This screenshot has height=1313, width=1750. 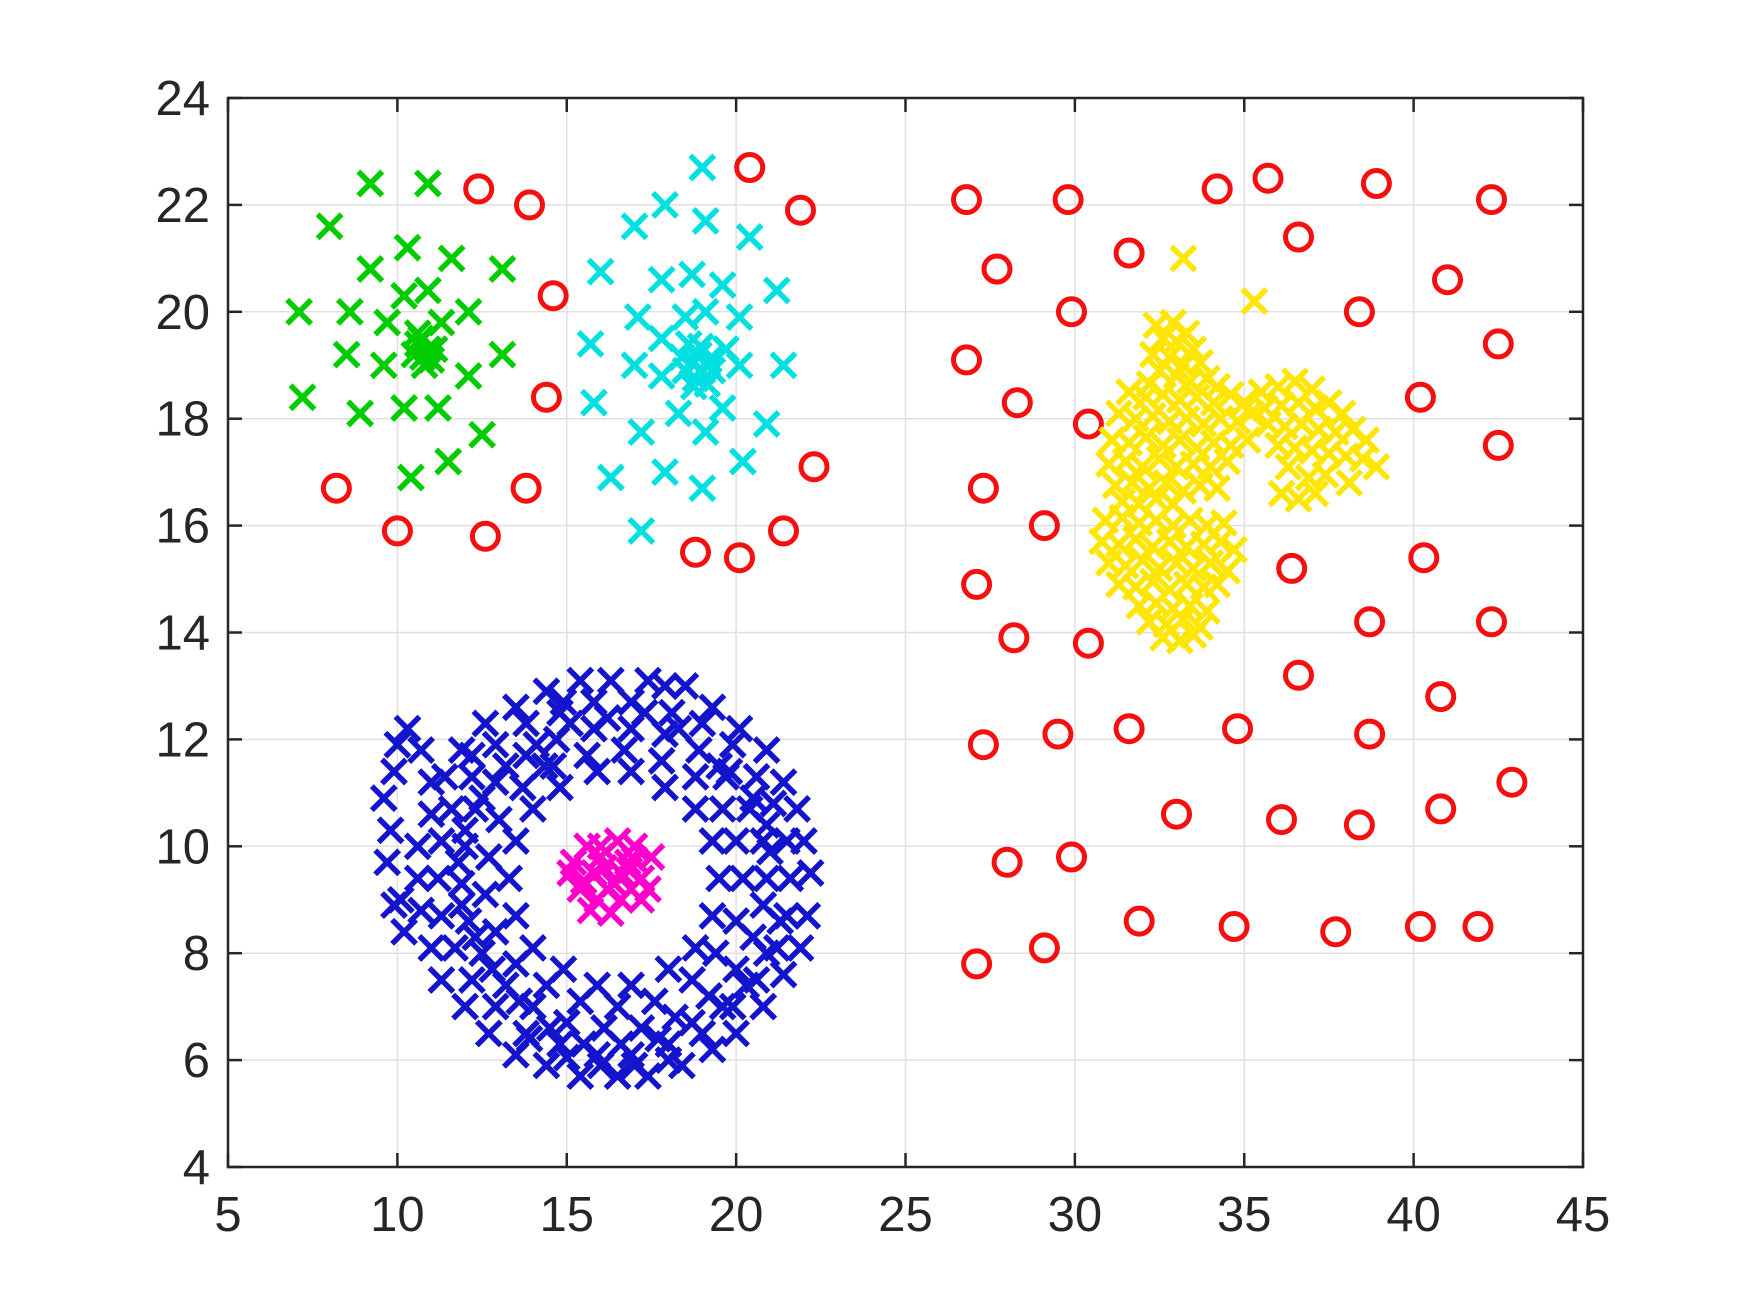 I want to click on y-tick-label: 6, so click(x=196, y=1061).